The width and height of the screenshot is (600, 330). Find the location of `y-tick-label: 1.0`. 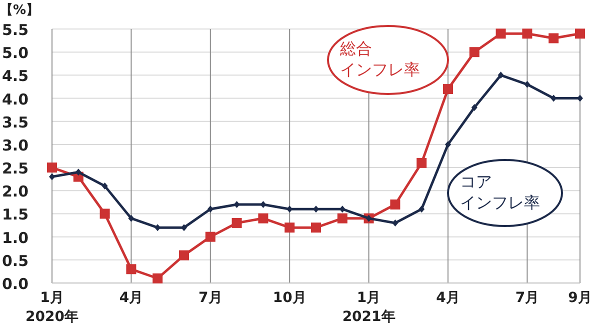

y-tick-label: 1.0 is located at coordinates (15, 237).